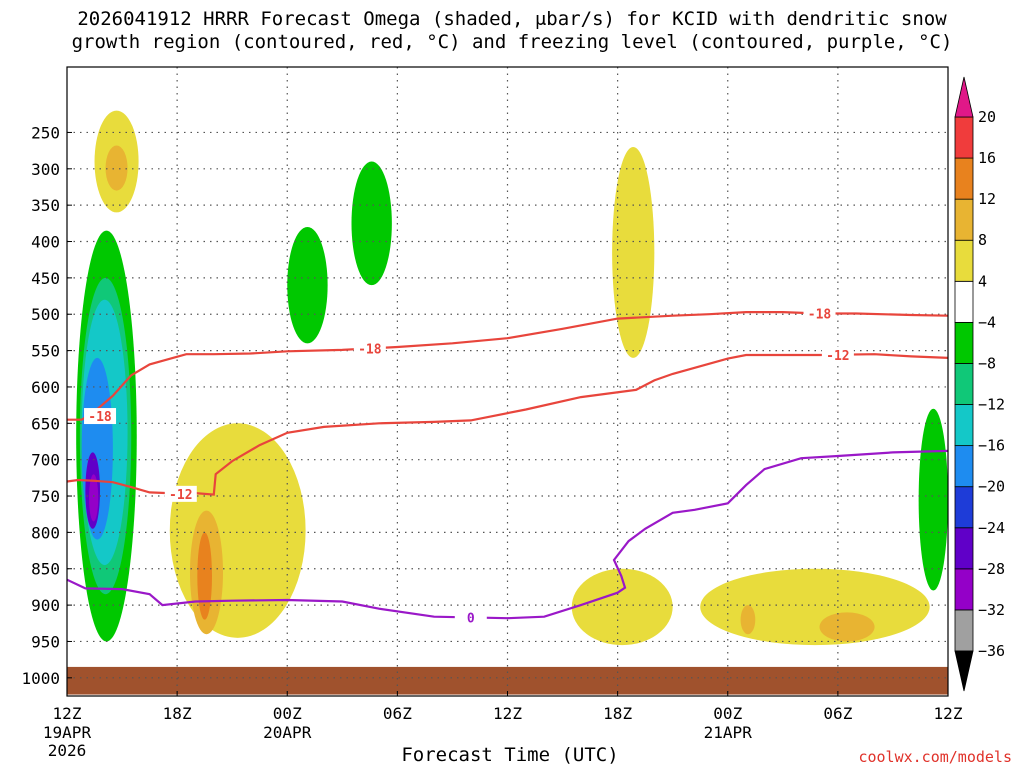 The height and width of the screenshot is (768, 1024). What do you see at coordinates (617, 713) in the screenshot?
I see `xtick-label-5: 18Z` at bounding box center [617, 713].